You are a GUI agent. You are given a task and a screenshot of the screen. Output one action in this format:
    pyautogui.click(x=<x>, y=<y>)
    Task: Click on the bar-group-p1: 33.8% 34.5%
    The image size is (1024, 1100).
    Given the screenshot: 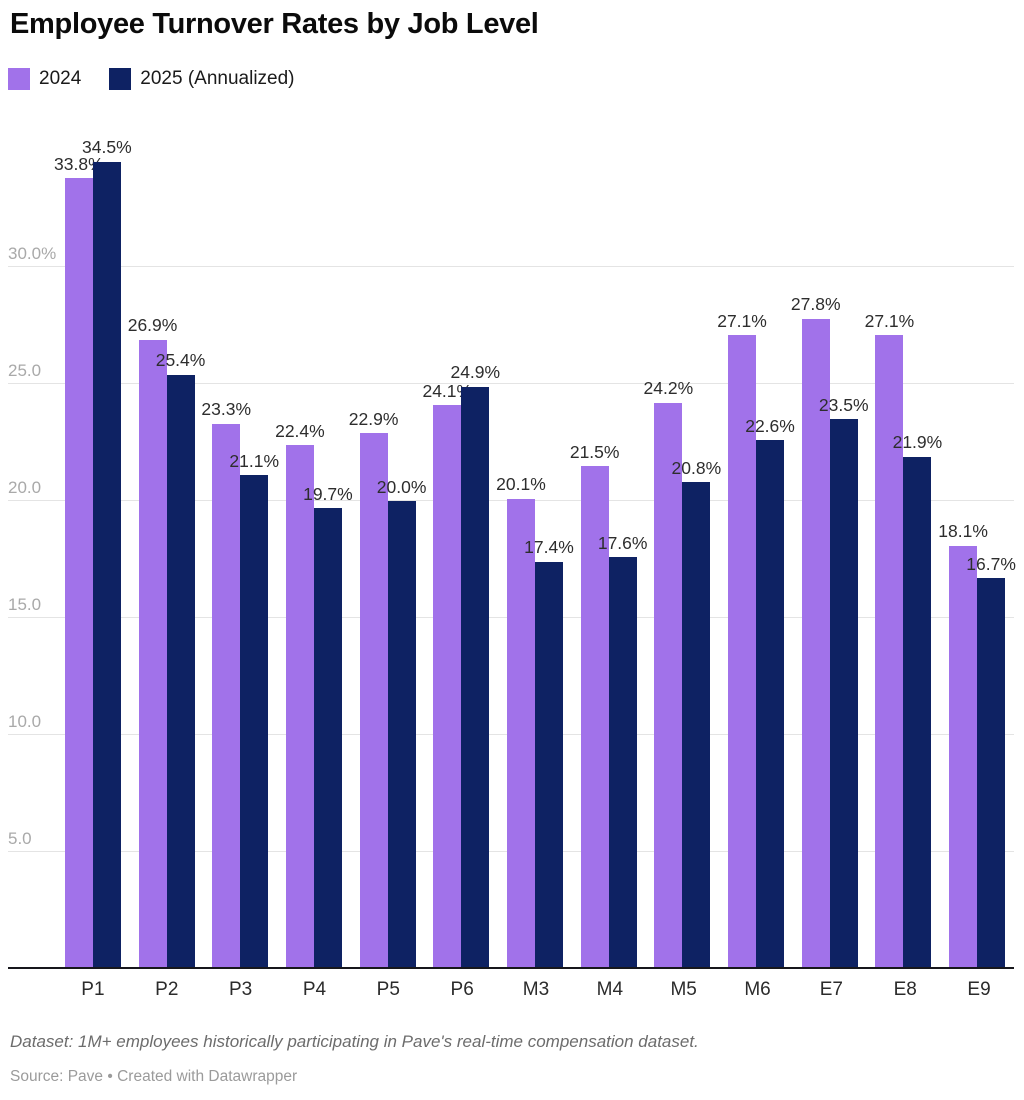 What is the action you would take?
    pyautogui.click(x=93, y=545)
    